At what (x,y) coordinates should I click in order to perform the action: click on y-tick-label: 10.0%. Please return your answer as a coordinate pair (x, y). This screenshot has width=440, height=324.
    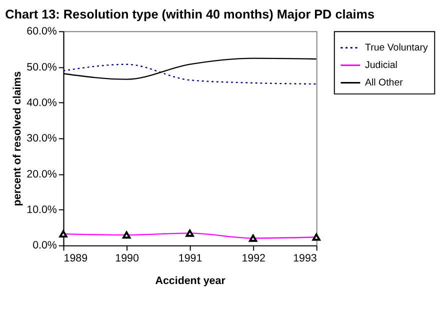
    Looking at the image, I should click on (42, 210).